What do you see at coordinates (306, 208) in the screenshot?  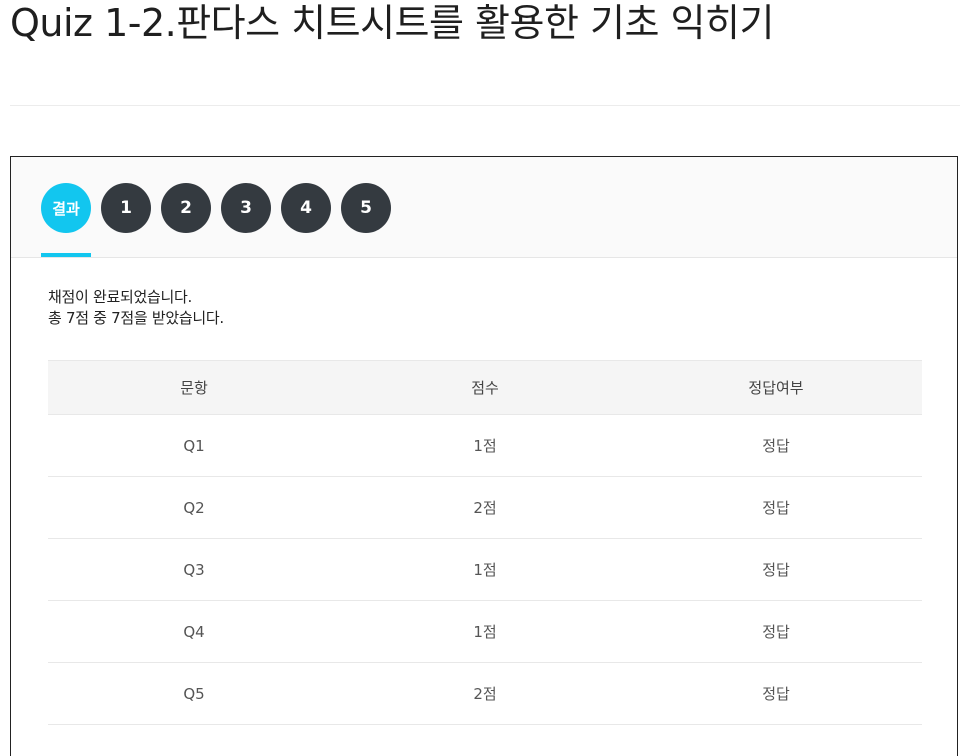 I see `tab-question-4: 4` at bounding box center [306, 208].